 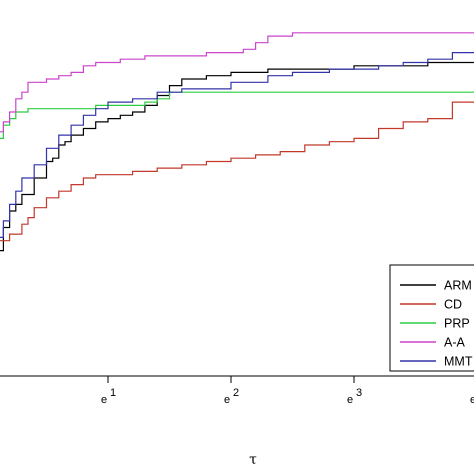 What do you see at coordinates (237, 115) in the screenshot?
I see `series-line-prp` at bounding box center [237, 115].